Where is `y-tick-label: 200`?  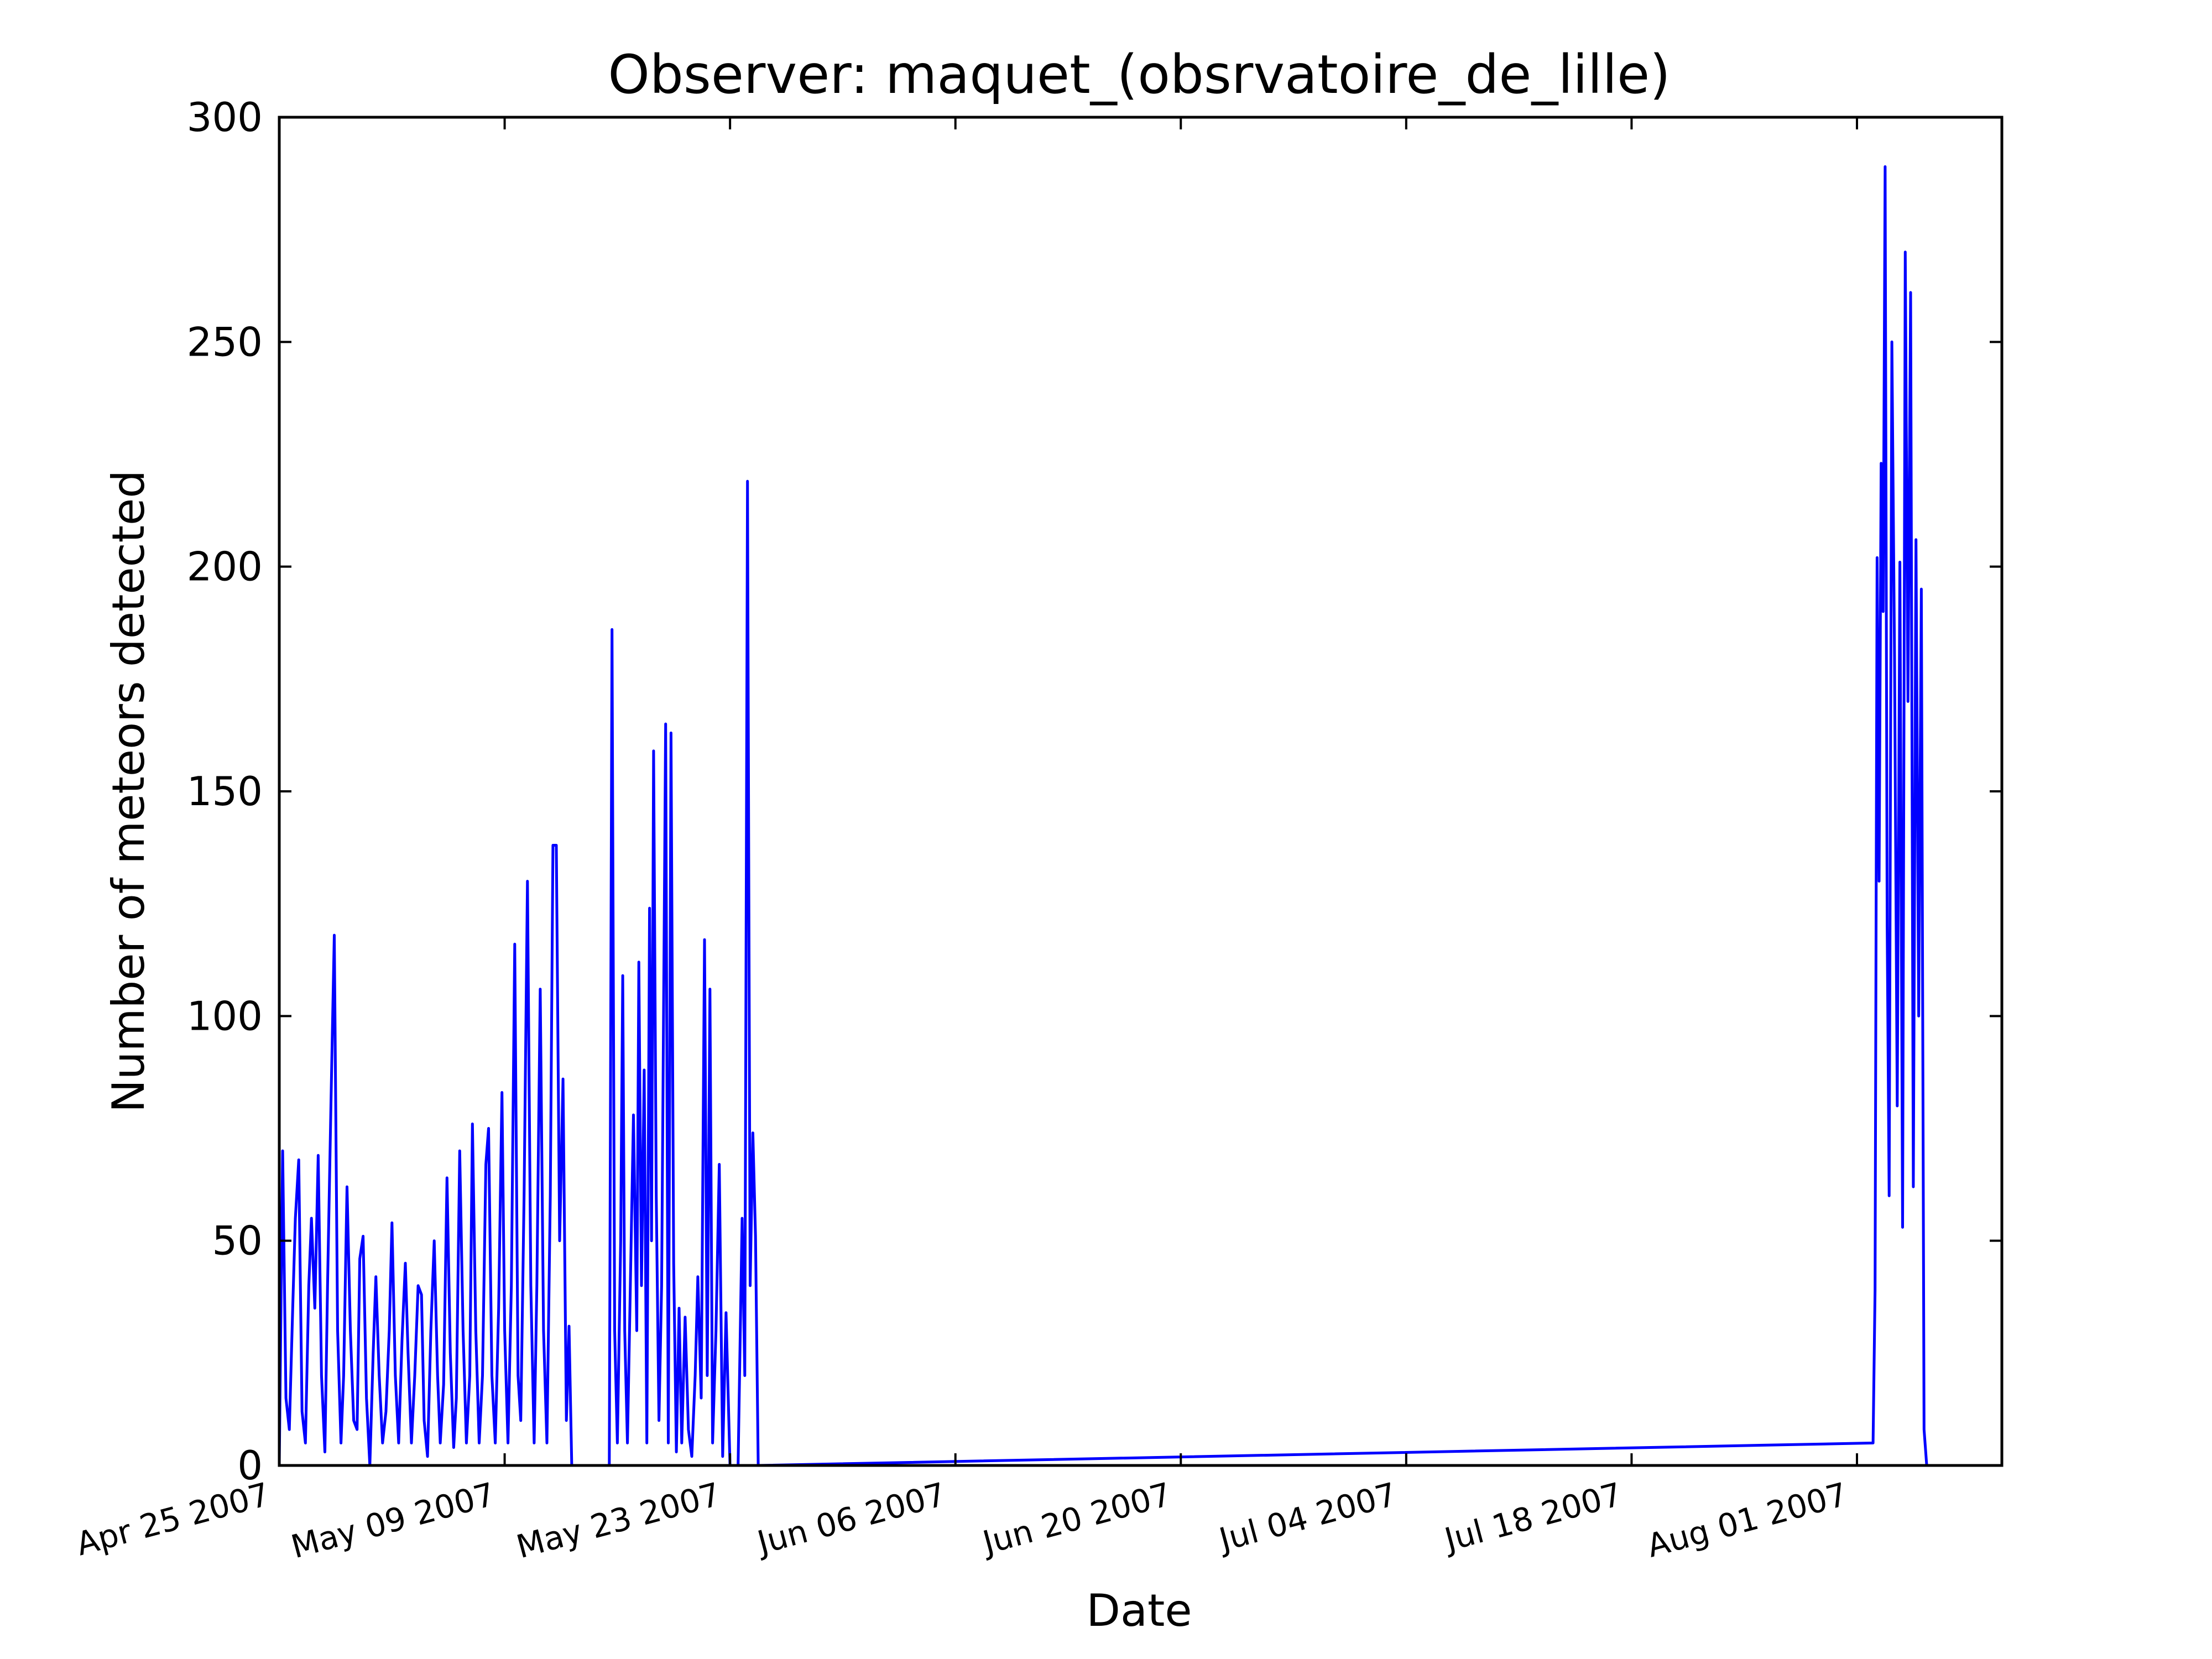
y-tick-label: 200 is located at coordinates (225, 567).